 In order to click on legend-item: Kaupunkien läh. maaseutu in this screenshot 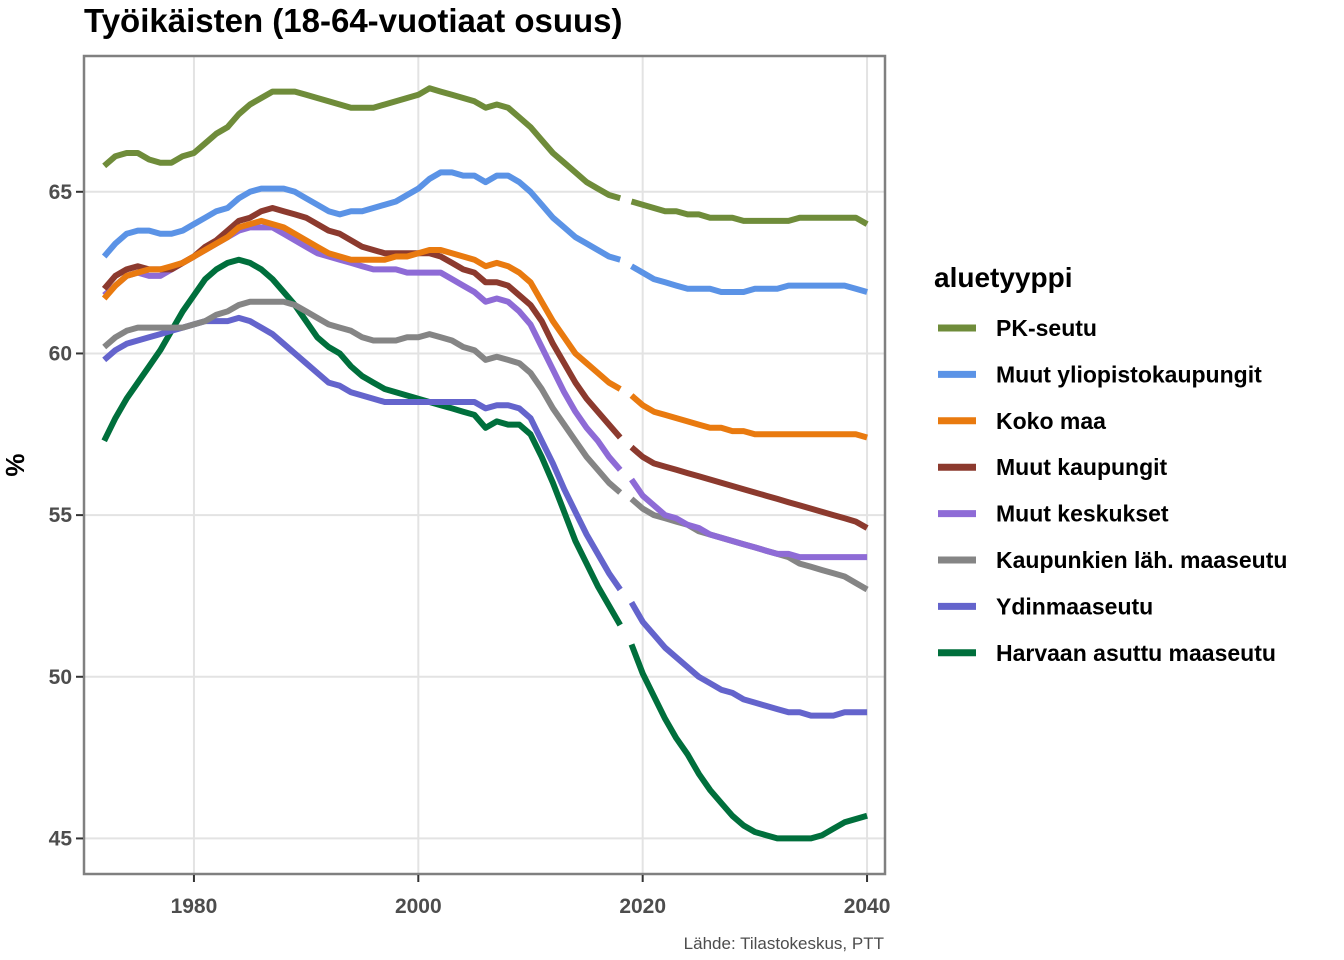, I will do `click(1112, 560)`.